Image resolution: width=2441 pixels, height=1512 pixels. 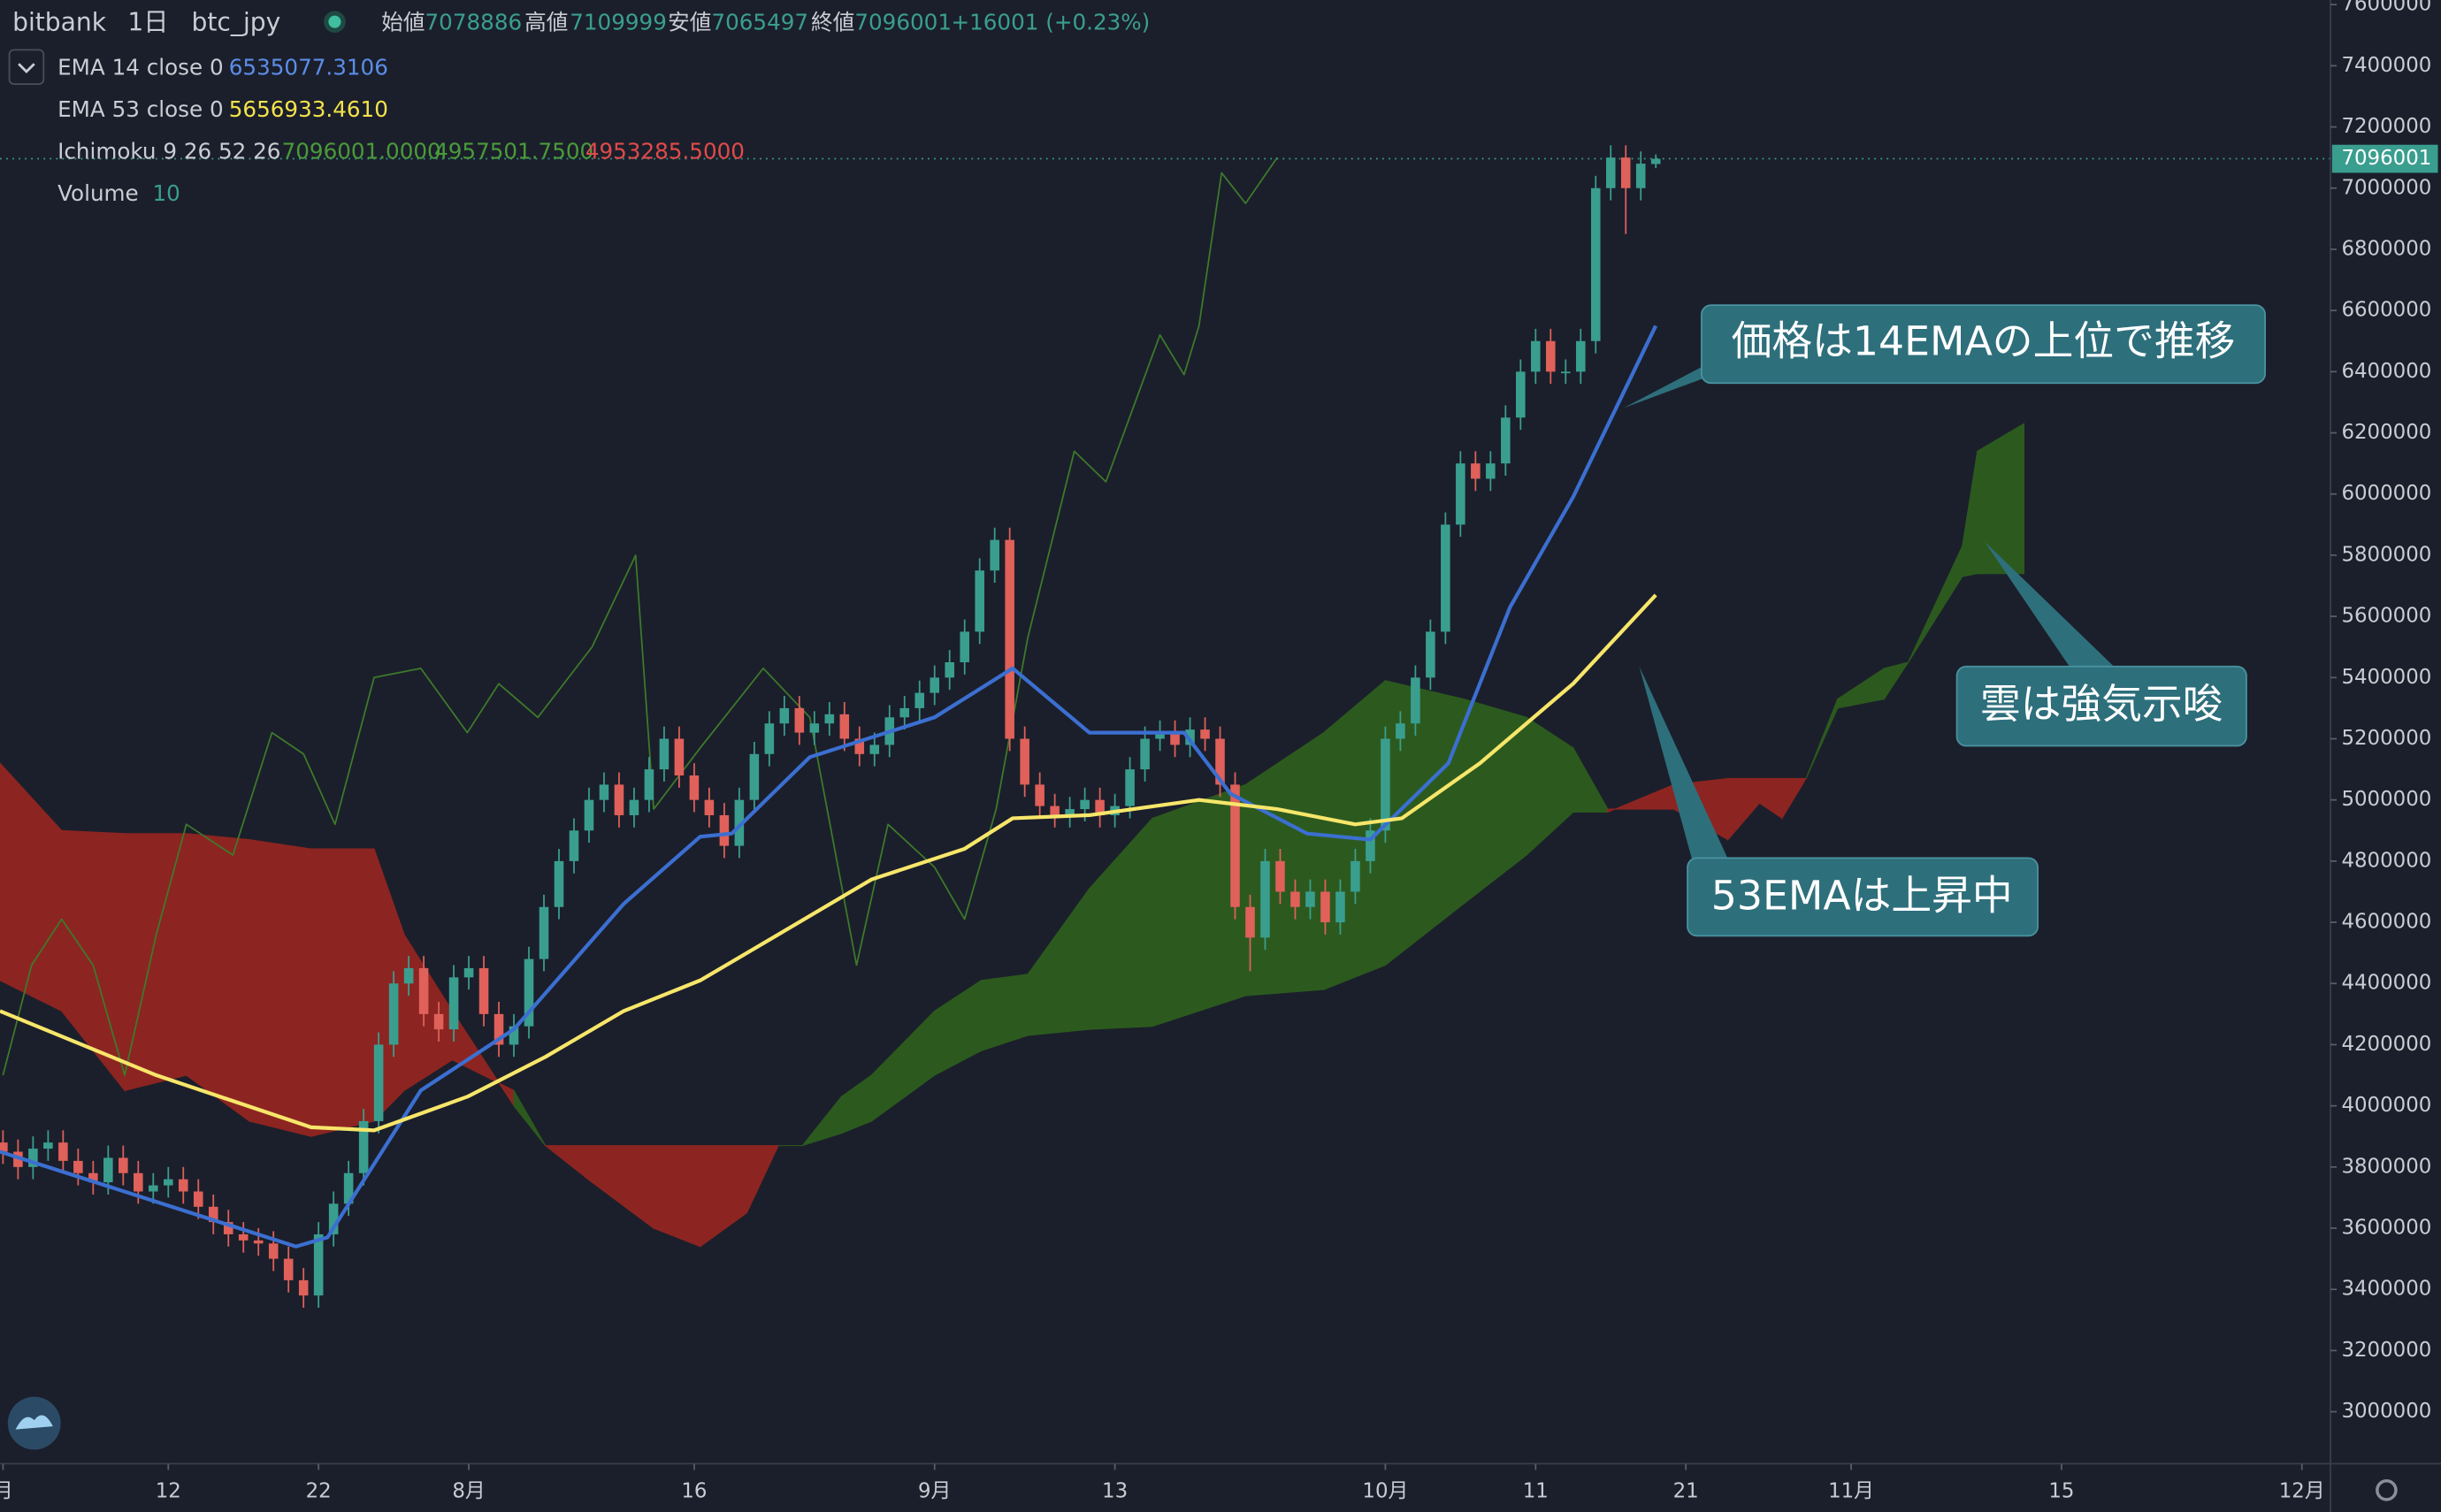 What do you see at coordinates (619, 21) in the screenshot?
I see `high-value: 7109999` at bounding box center [619, 21].